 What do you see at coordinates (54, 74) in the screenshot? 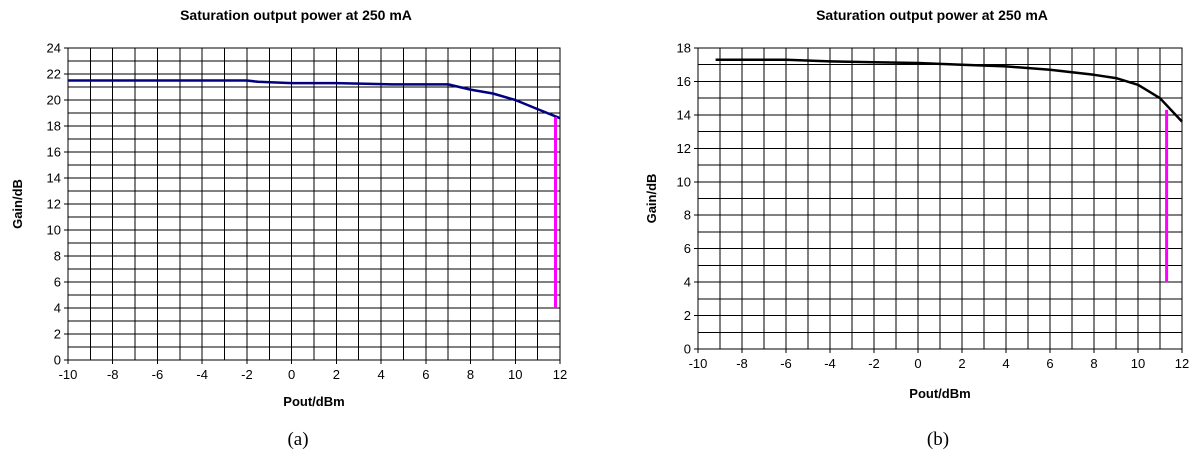
I see `y-tick-label: 22` at bounding box center [54, 74].